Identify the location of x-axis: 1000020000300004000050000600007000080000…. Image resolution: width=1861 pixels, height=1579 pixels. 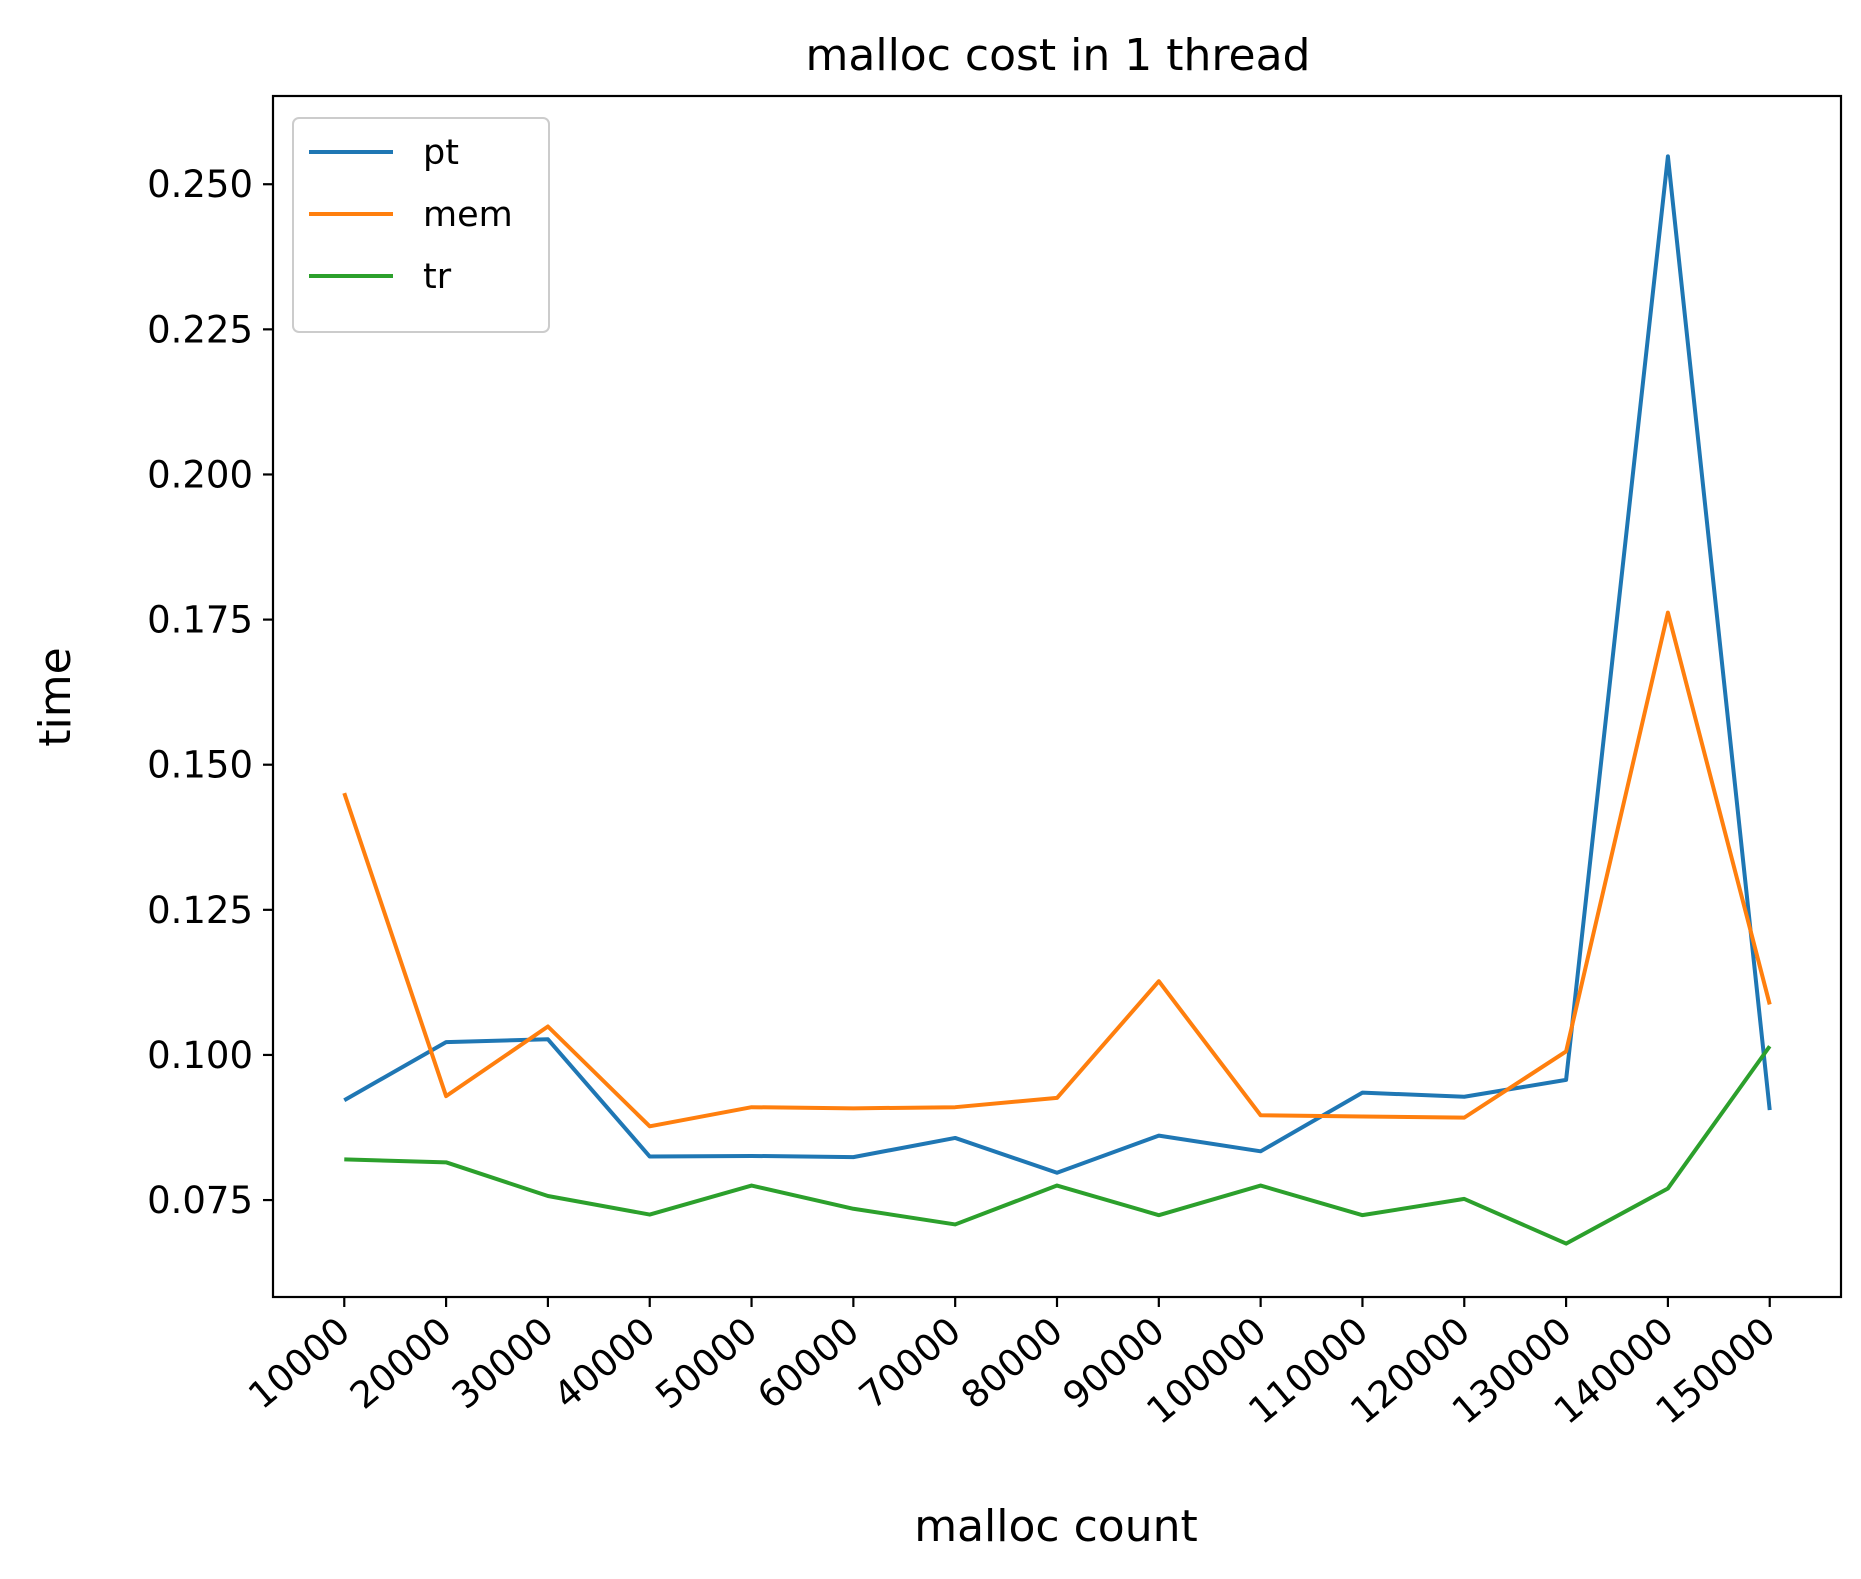
(1012, 1365).